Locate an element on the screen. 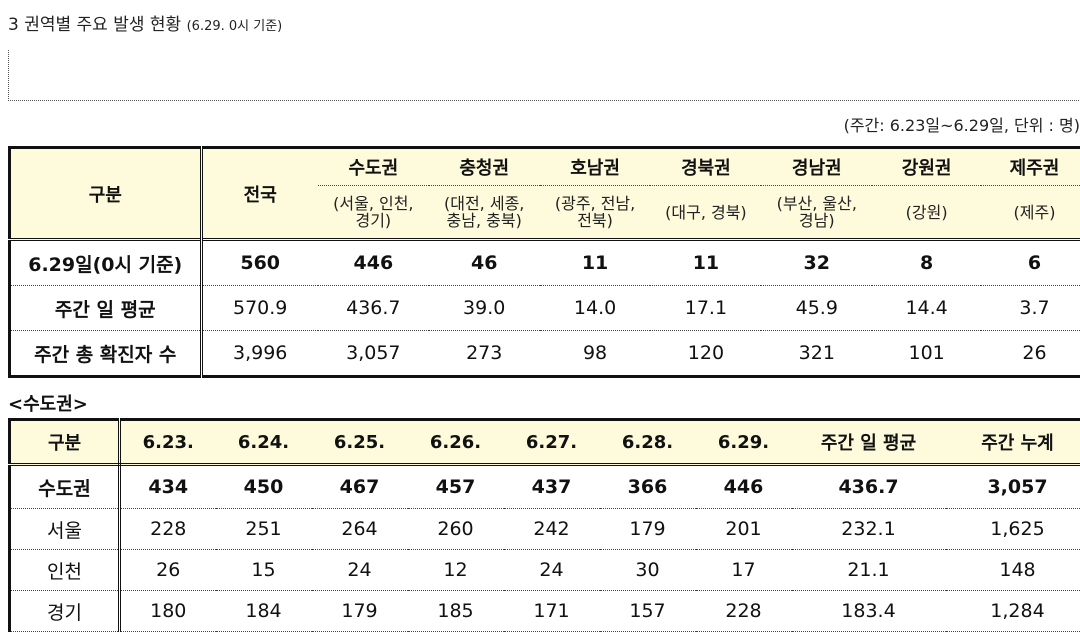 The width and height of the screenshot is (1080, 632). column-header: 6.25. is located at coordinates (360, 442).